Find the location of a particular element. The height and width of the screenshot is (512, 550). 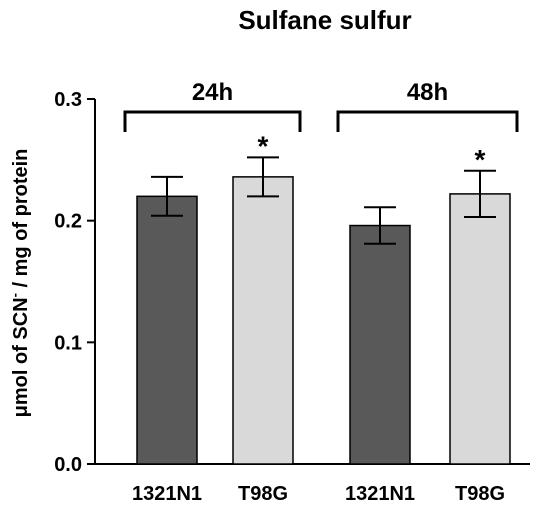

group-label: 48h is located at coordinates (427, 92).